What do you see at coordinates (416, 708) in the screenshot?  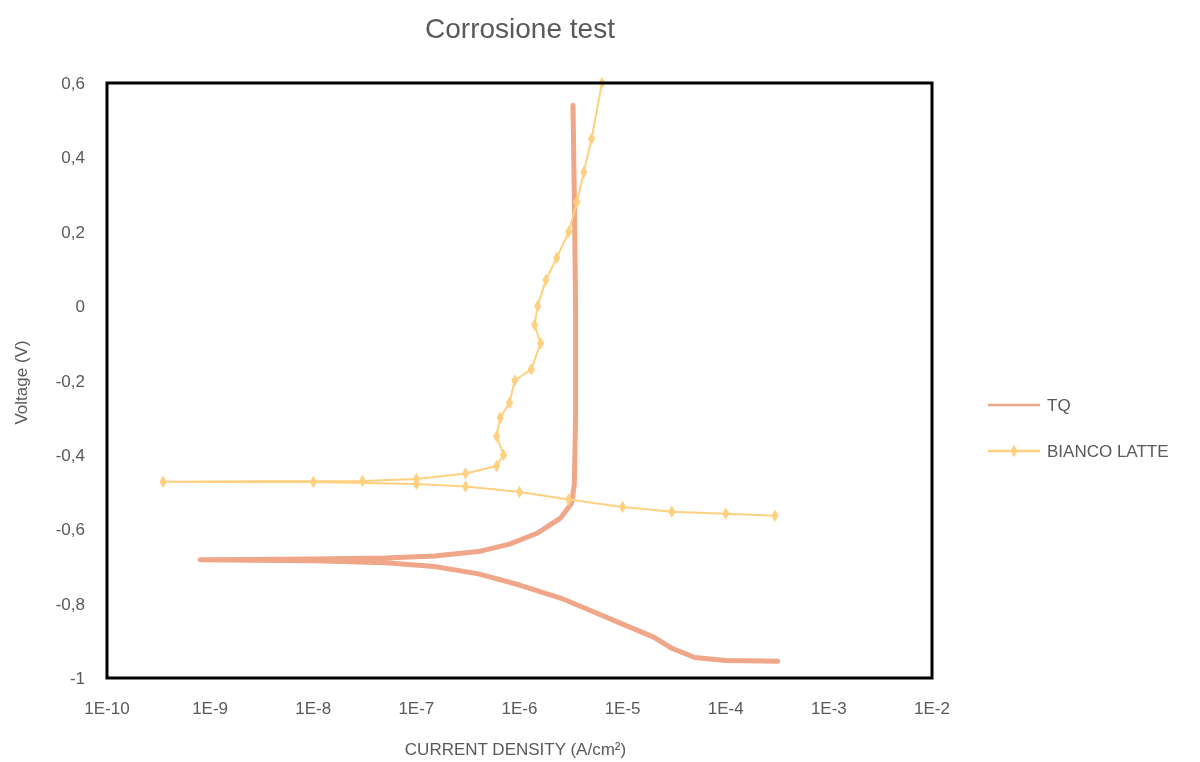 I see `x-tick-label: 1E-7` at bounding box center [416, 708].